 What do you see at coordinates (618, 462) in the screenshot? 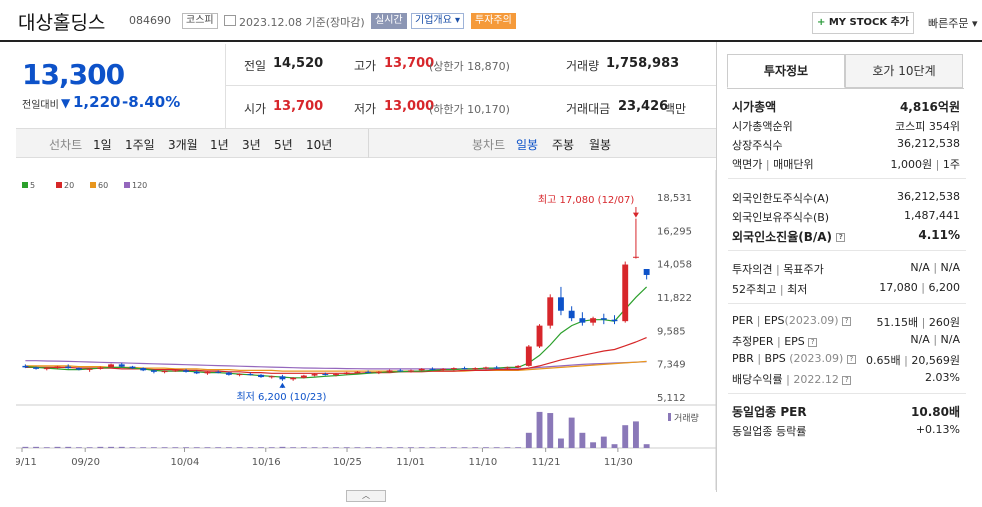
I see `x-tick-label: 11/30` at bounding box center [618, 462].